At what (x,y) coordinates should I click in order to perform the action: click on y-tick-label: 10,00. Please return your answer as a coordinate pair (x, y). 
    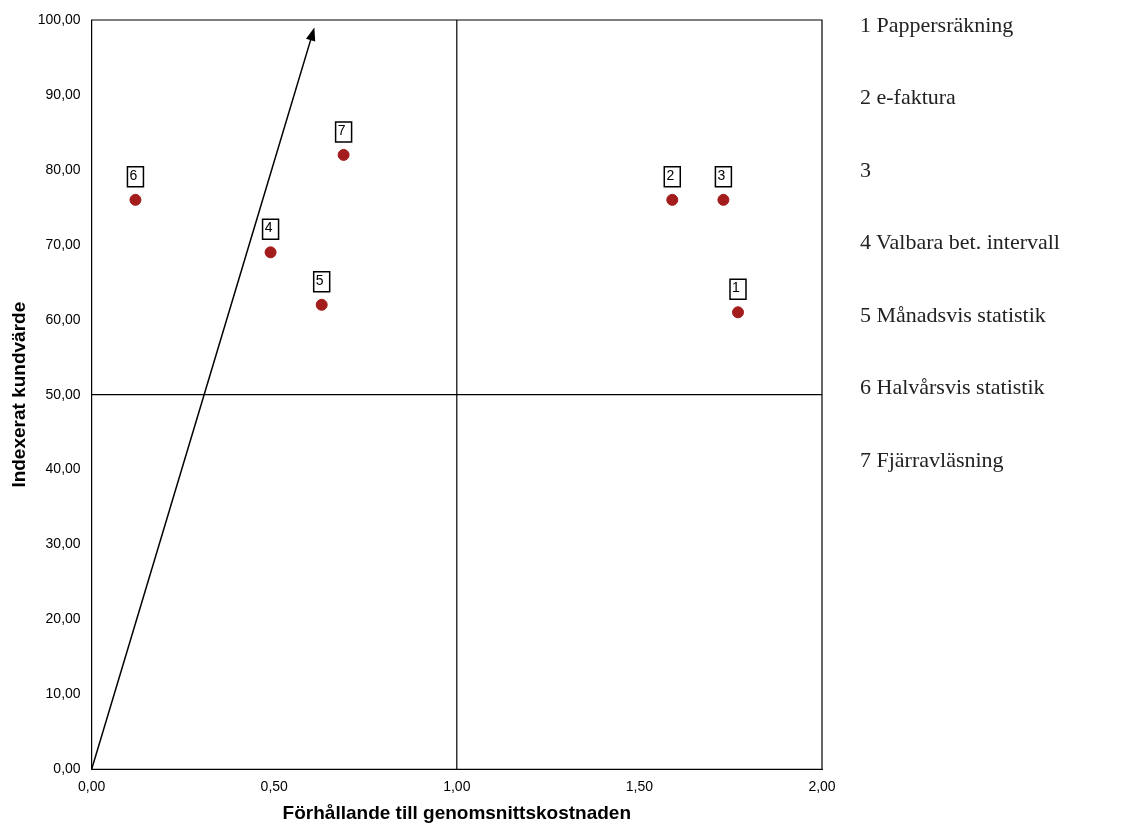
    Looking at the image, I should click on (63, 693).